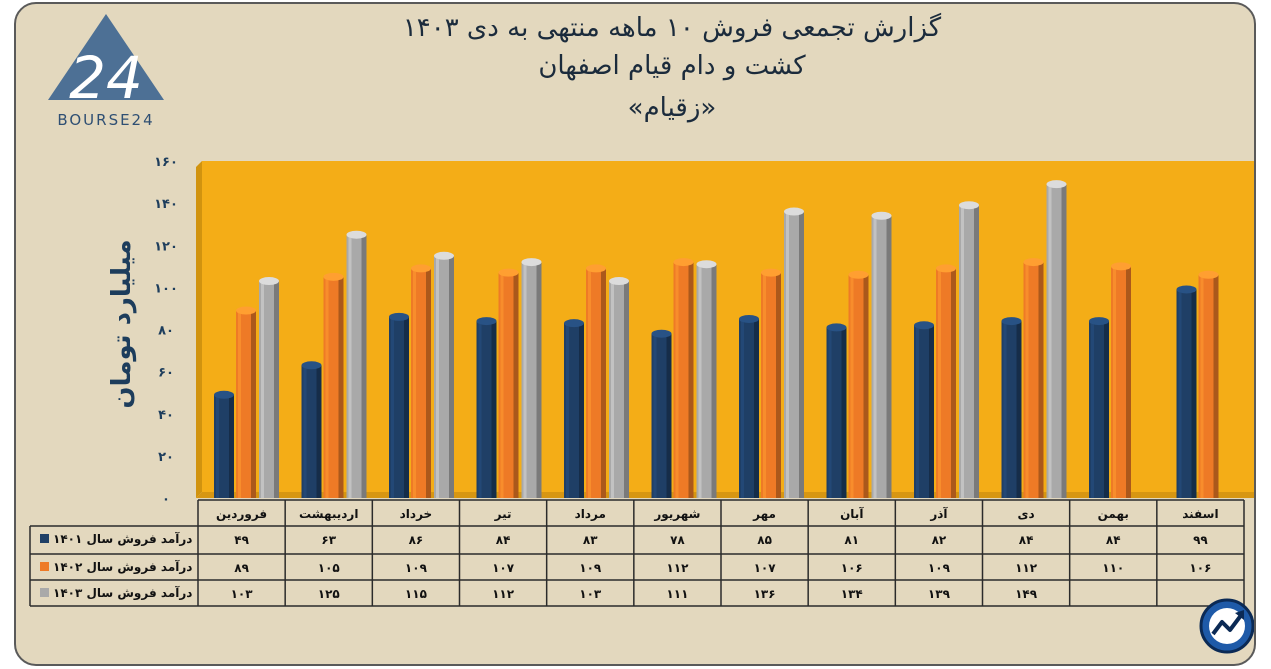 This screenshot has width=1271, height=669. Describe the element at coordinates (725, 495) in the screenshot. I see `plot-floor` at that location.